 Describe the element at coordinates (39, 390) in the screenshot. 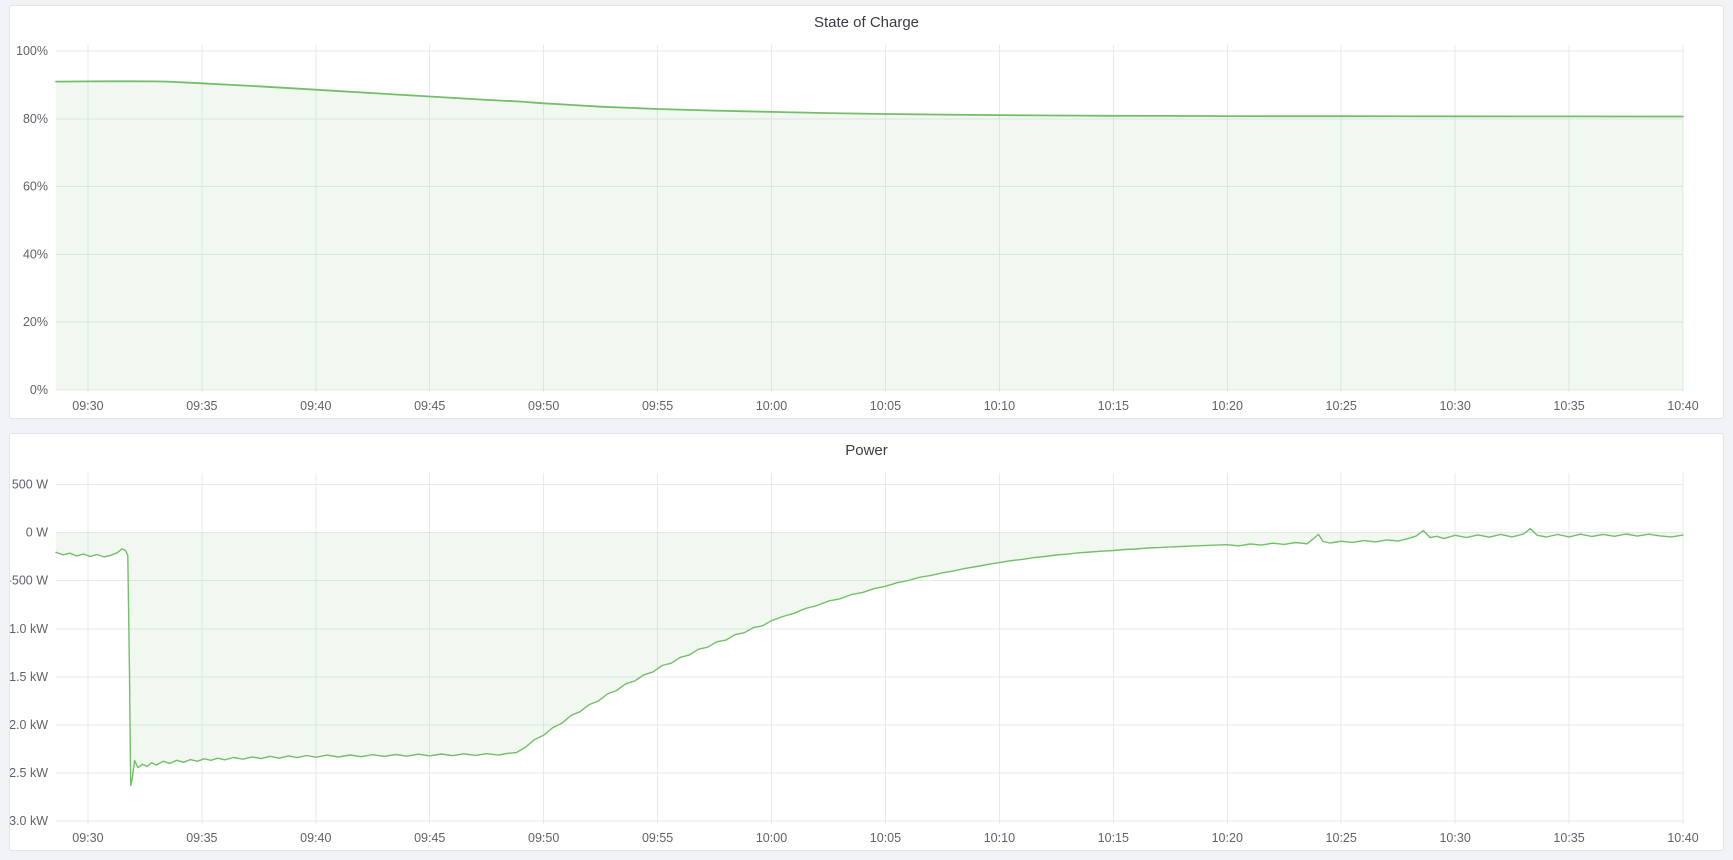

I see `y-tick-label: 0%` at that location.